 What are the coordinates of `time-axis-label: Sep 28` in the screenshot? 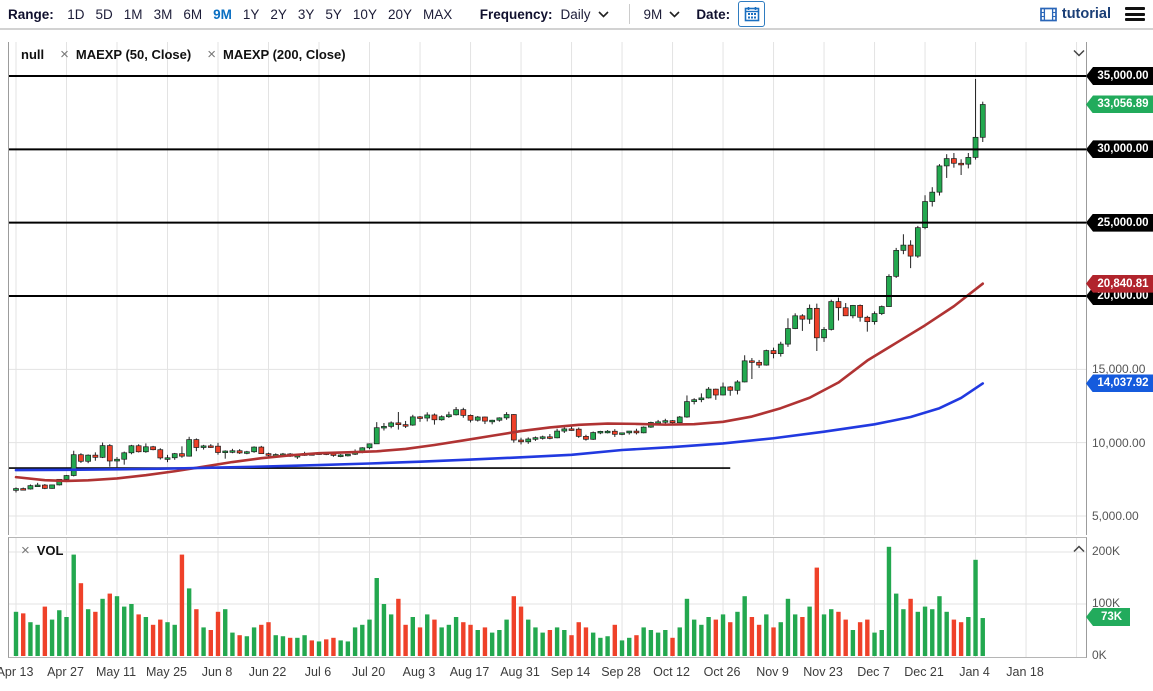 It's located at (621, 672).